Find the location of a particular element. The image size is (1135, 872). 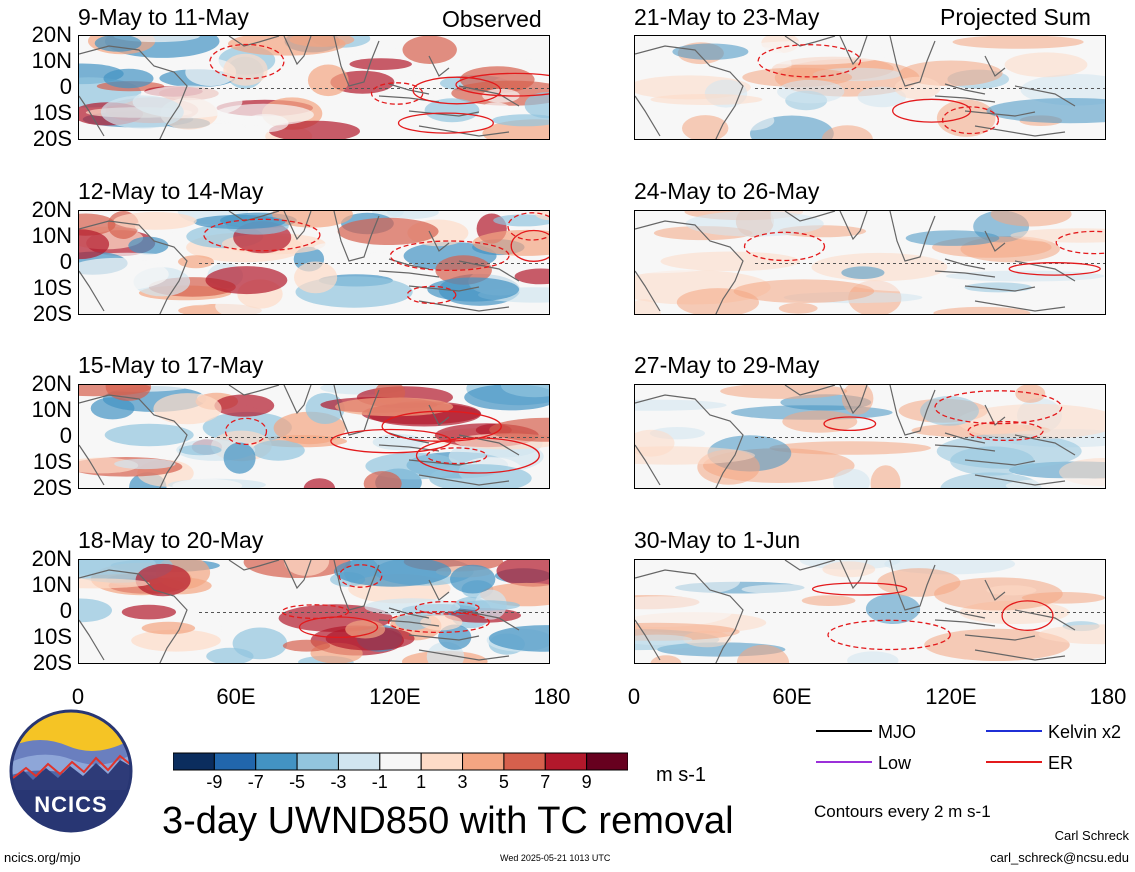

main-title: 3-day UWND850 with TC removal is located at coordinates (448, 821).